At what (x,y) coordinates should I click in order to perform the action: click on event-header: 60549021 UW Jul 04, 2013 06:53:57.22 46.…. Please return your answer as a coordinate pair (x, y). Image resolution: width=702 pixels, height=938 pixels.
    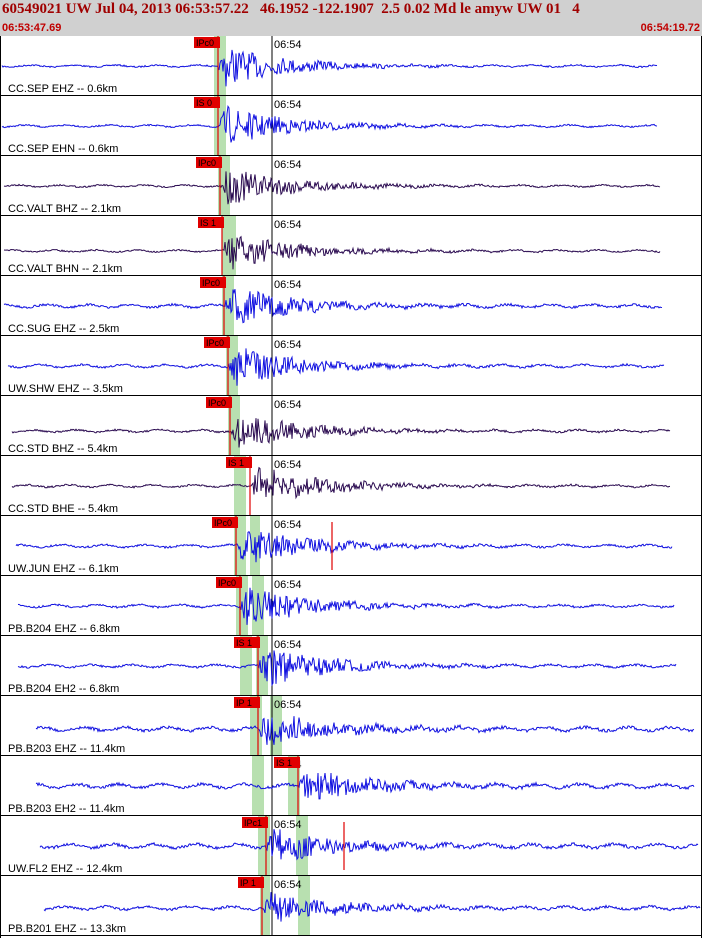
    Looking at the image, I should click on (351, 18).